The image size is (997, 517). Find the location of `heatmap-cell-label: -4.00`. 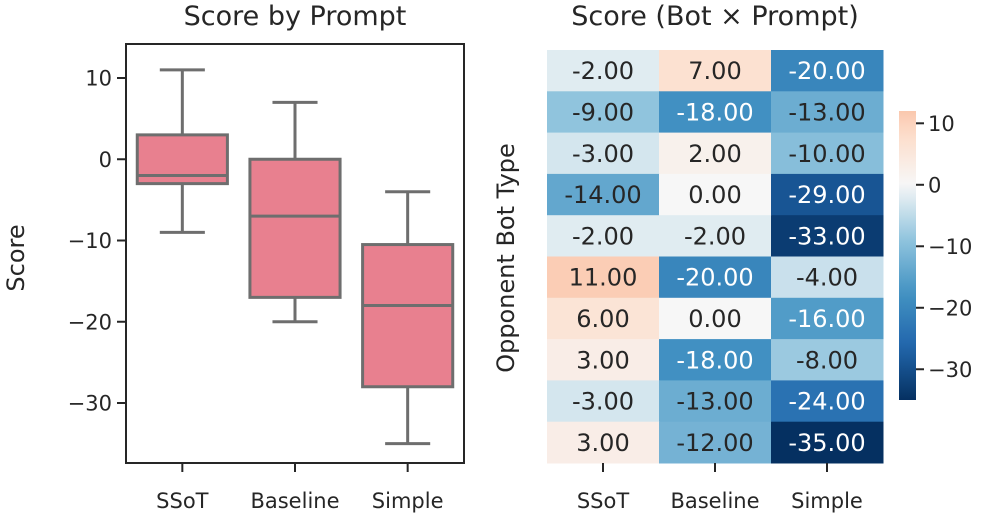

heatmap-cell-label: -4.00 is located at coordinates (827, 278).